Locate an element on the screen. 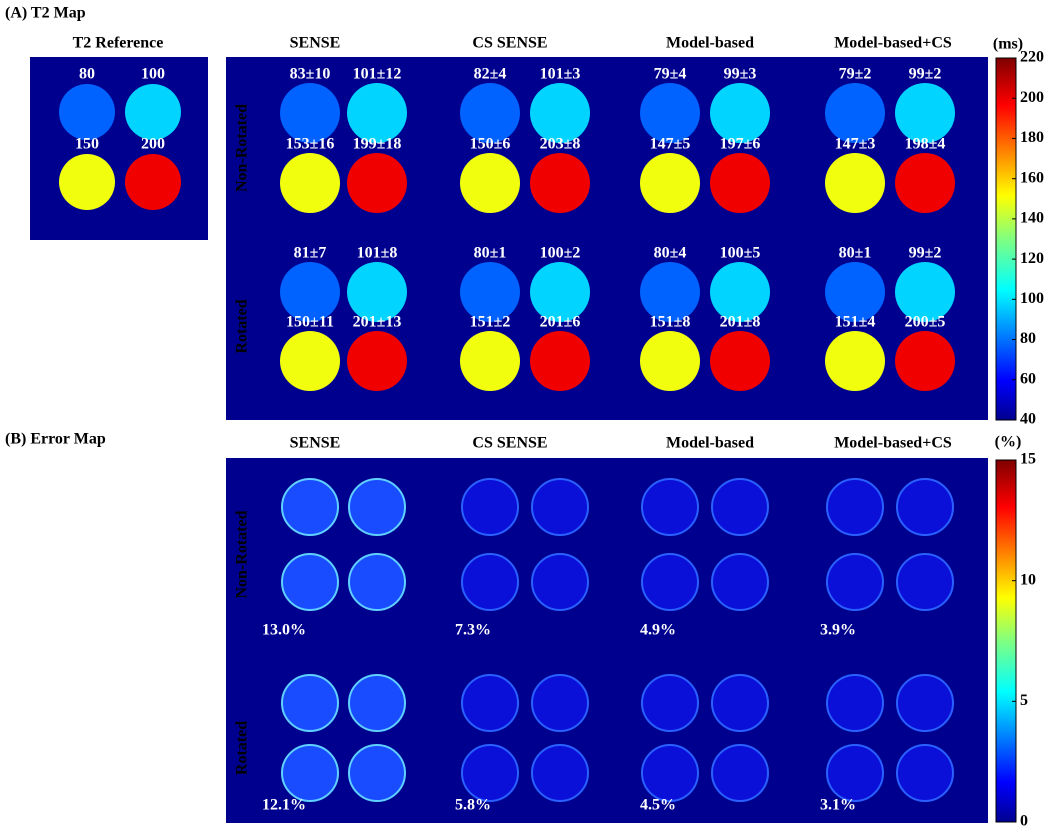  mean-sd-label: 100±2 is located at coordinates (560, 253).